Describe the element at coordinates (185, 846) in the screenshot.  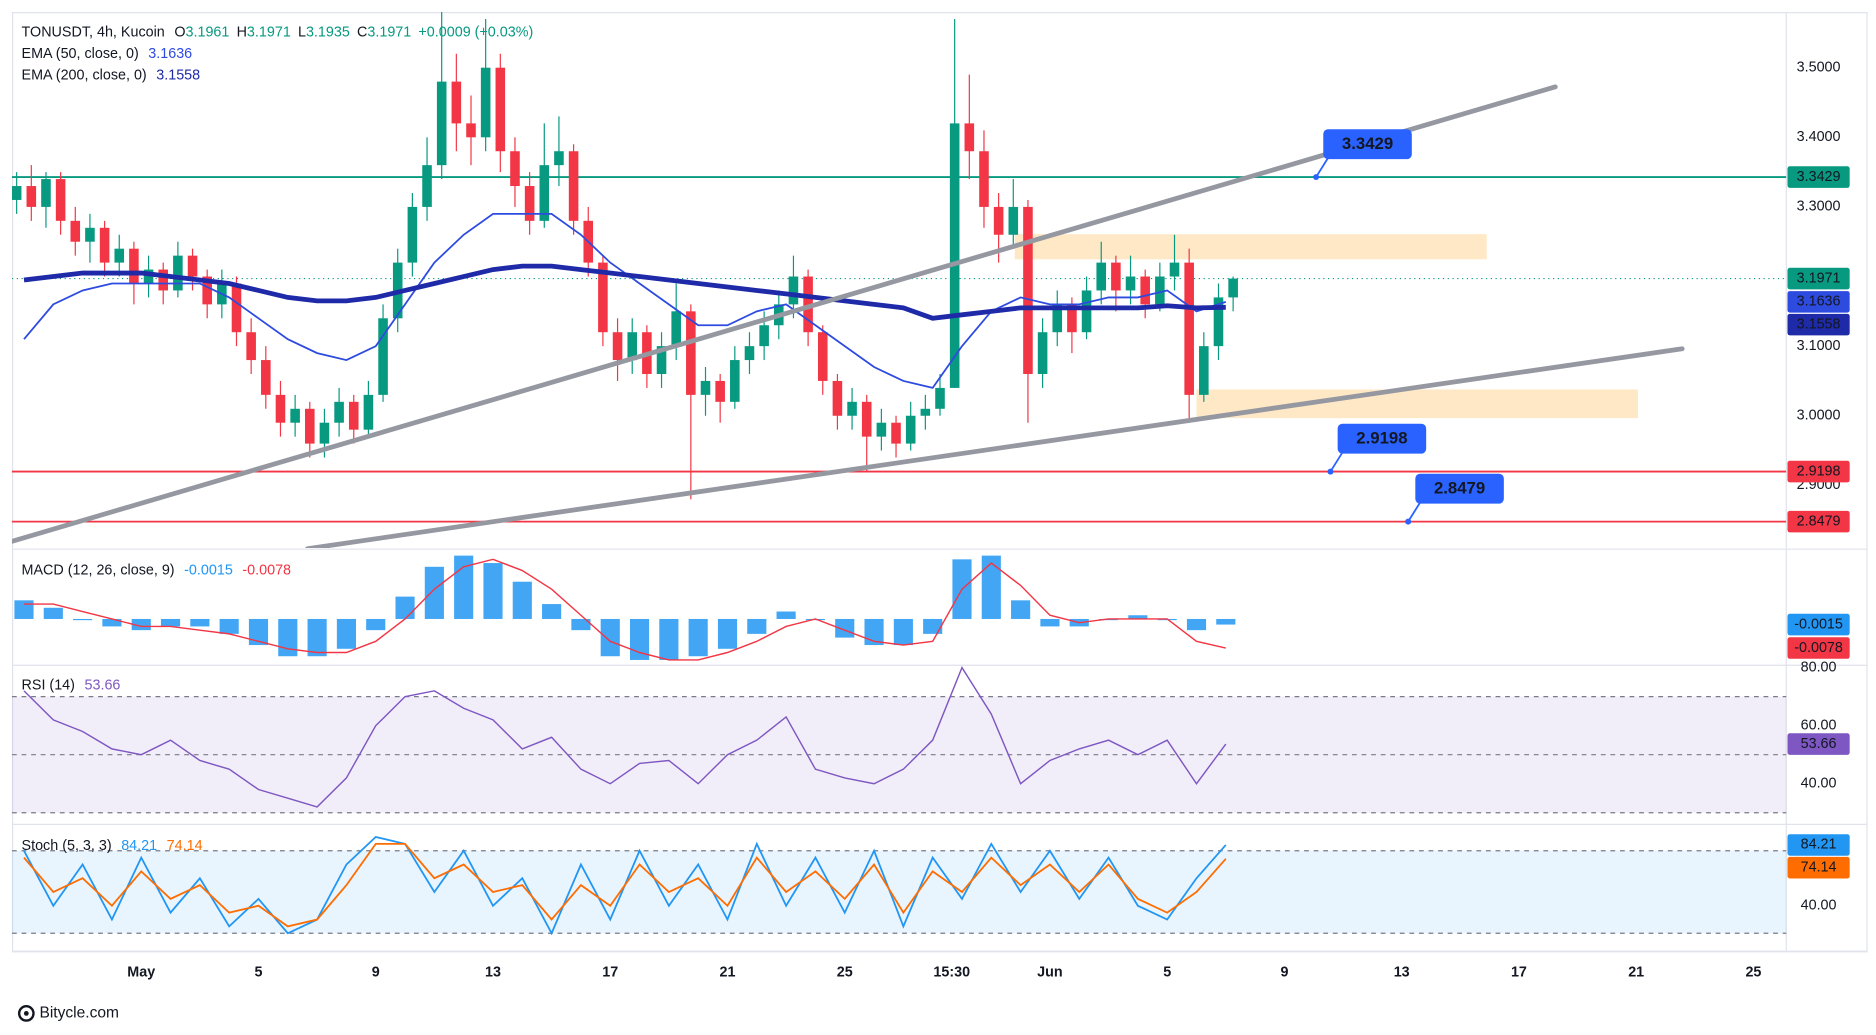
I see `legend-value: 74.14` at that location.